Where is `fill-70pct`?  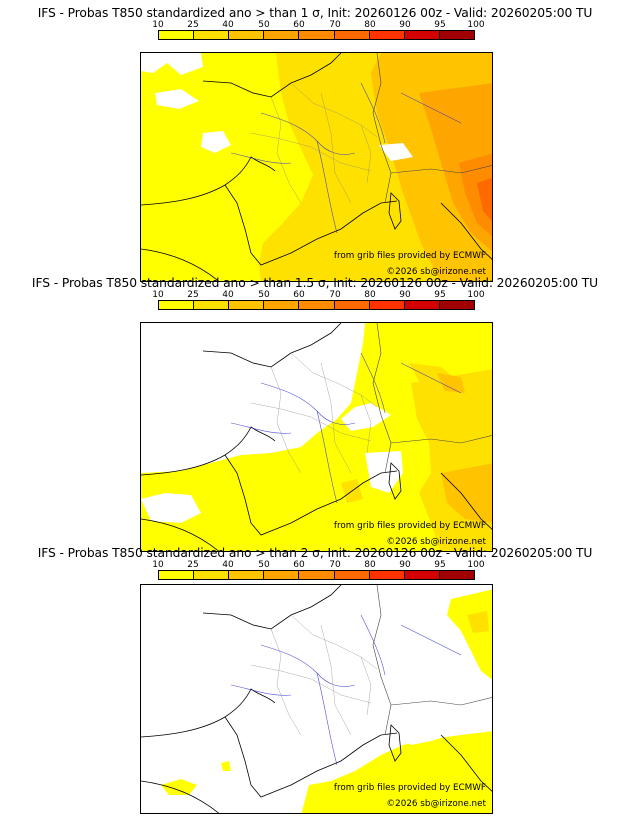 fill-70pct is located at coordinates (484, 199).